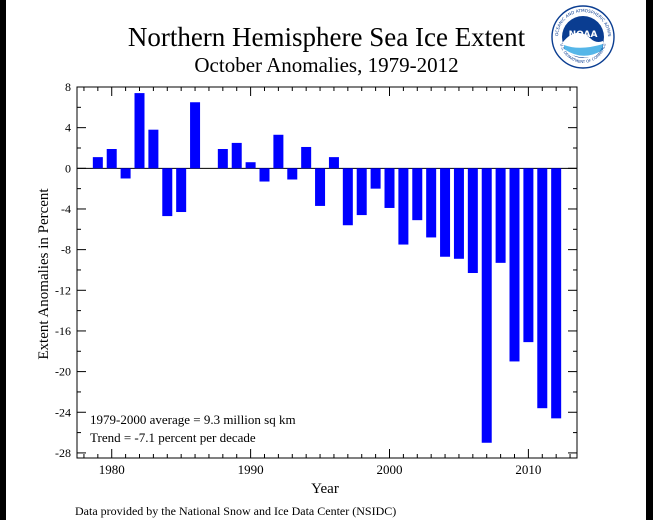  I want to click on bar-1995, so click(320, 187).